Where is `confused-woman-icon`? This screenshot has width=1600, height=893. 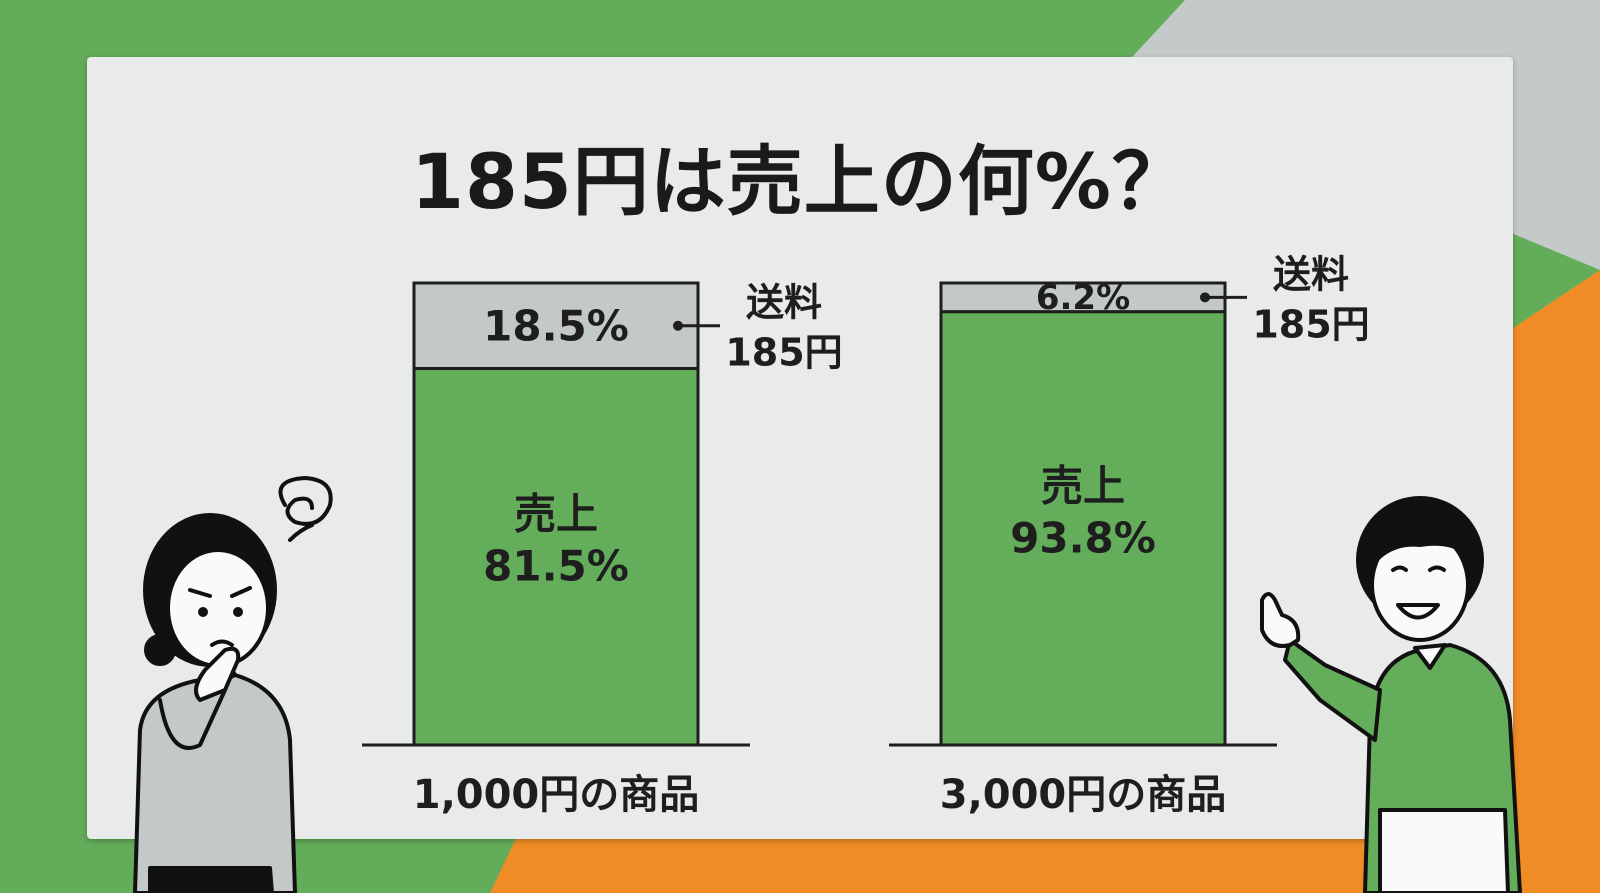
confused-woman-icon is located at coordinates (233, 684).